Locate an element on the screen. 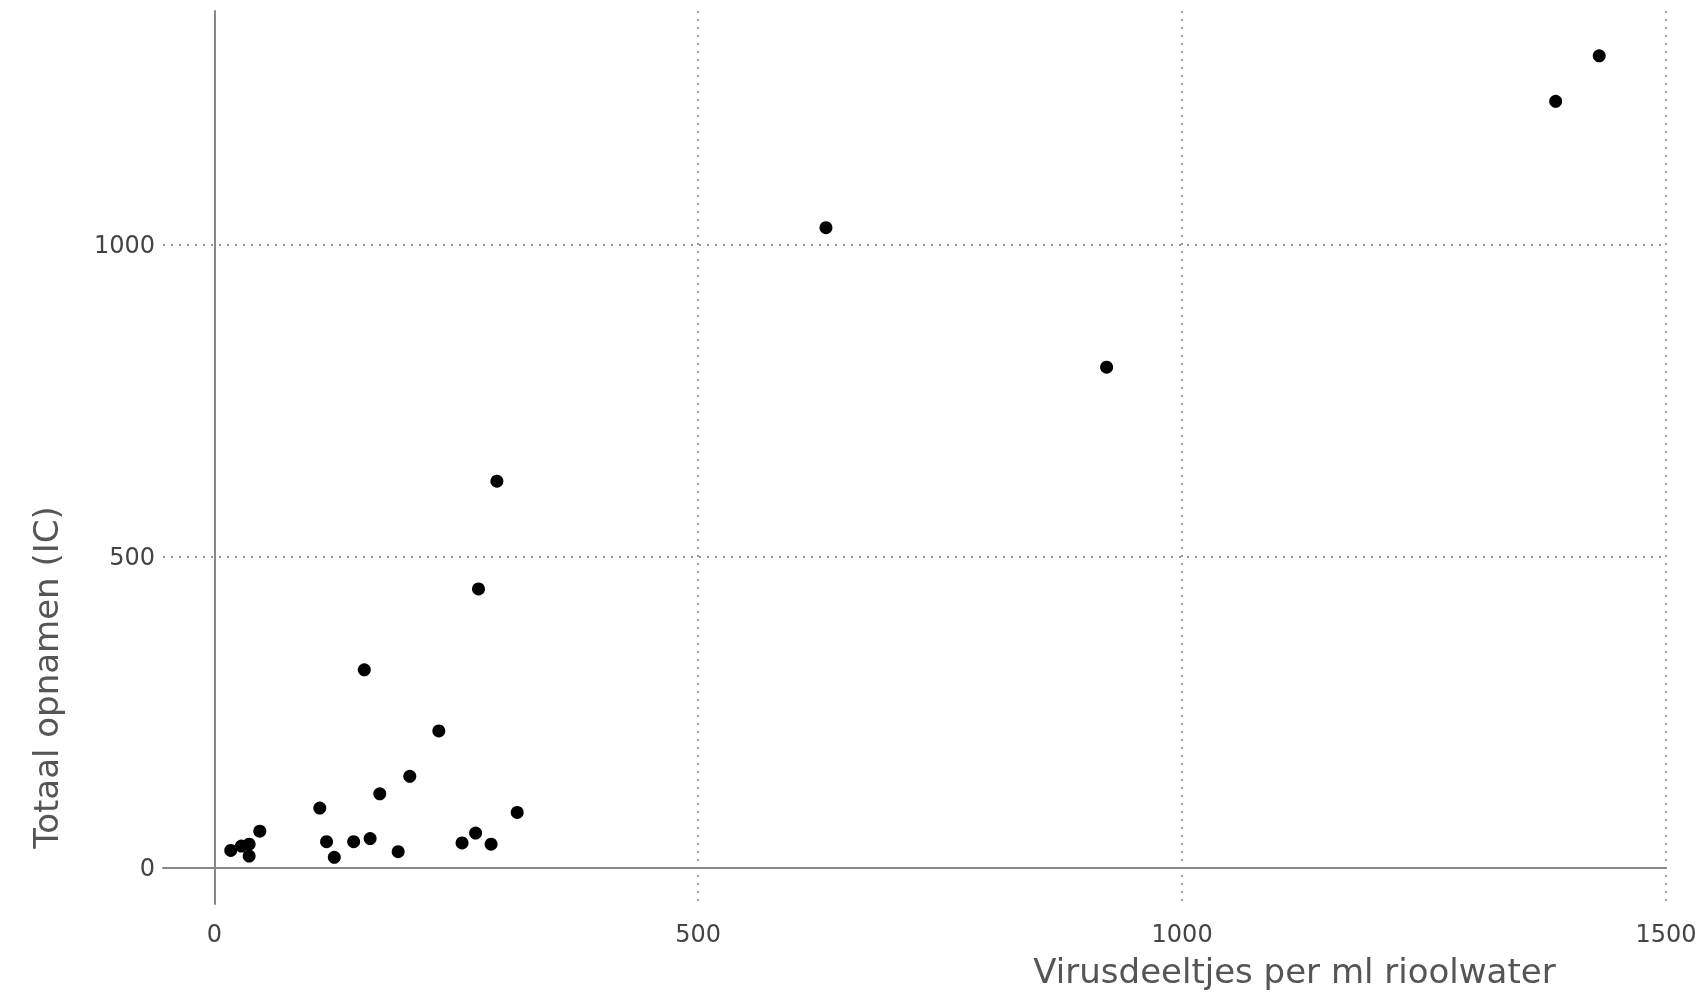 The width and height of the screenshot is (1708, 1007). x-tick-label: 500 is located at coordinates (698, 934).